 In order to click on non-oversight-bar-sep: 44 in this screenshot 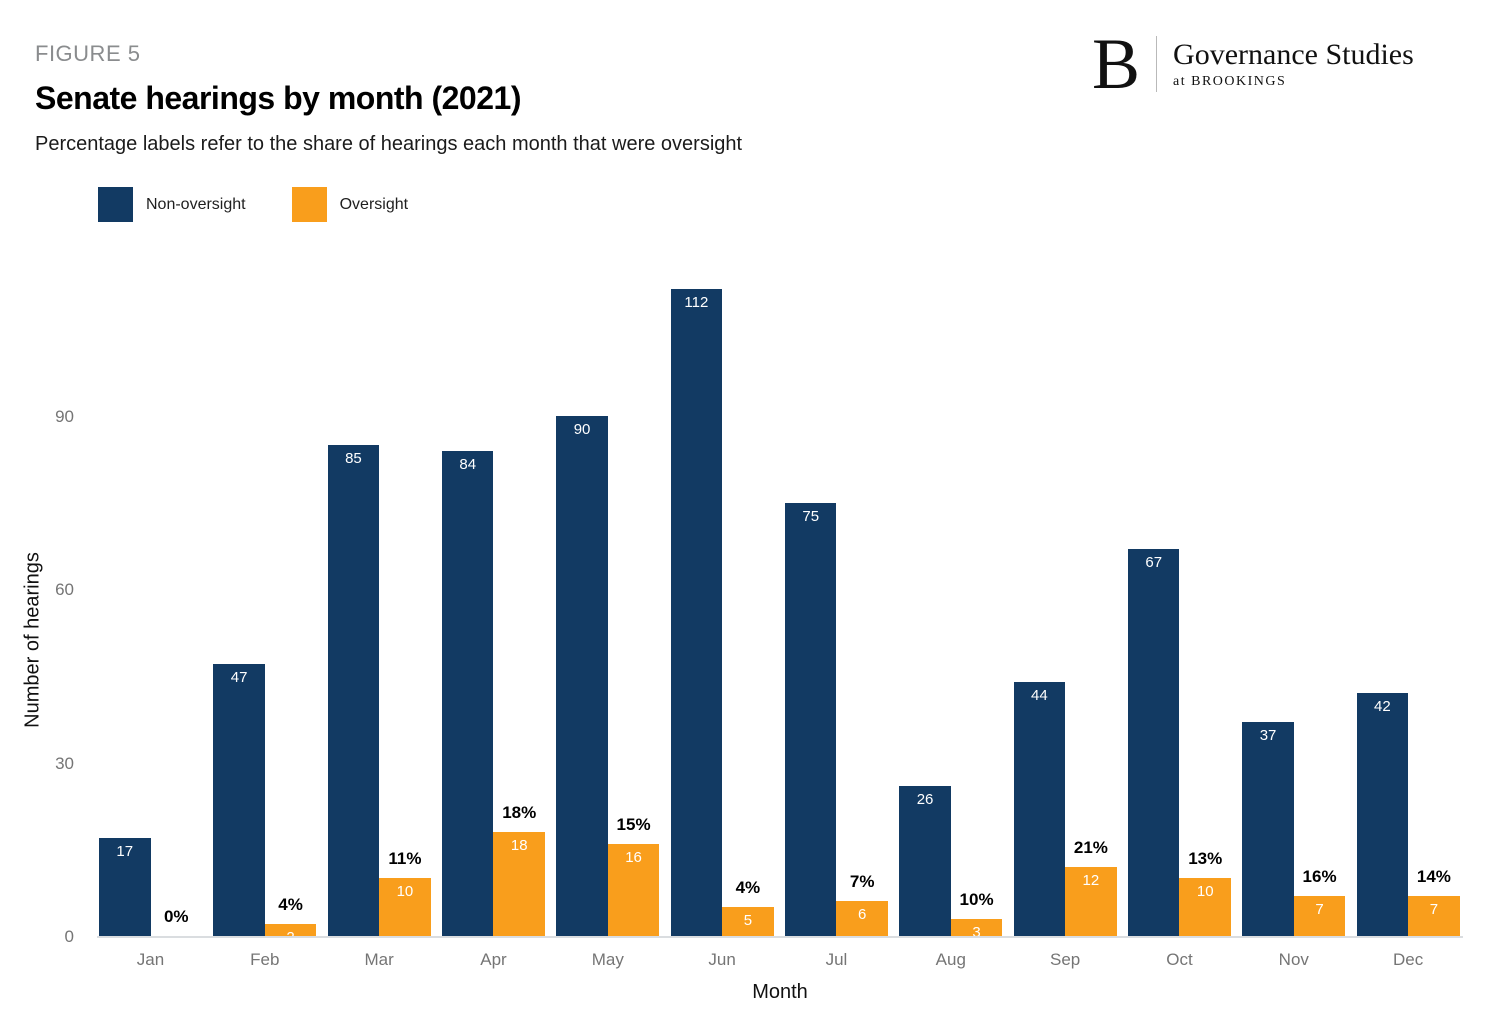, I will do `click(1039, 808)`.